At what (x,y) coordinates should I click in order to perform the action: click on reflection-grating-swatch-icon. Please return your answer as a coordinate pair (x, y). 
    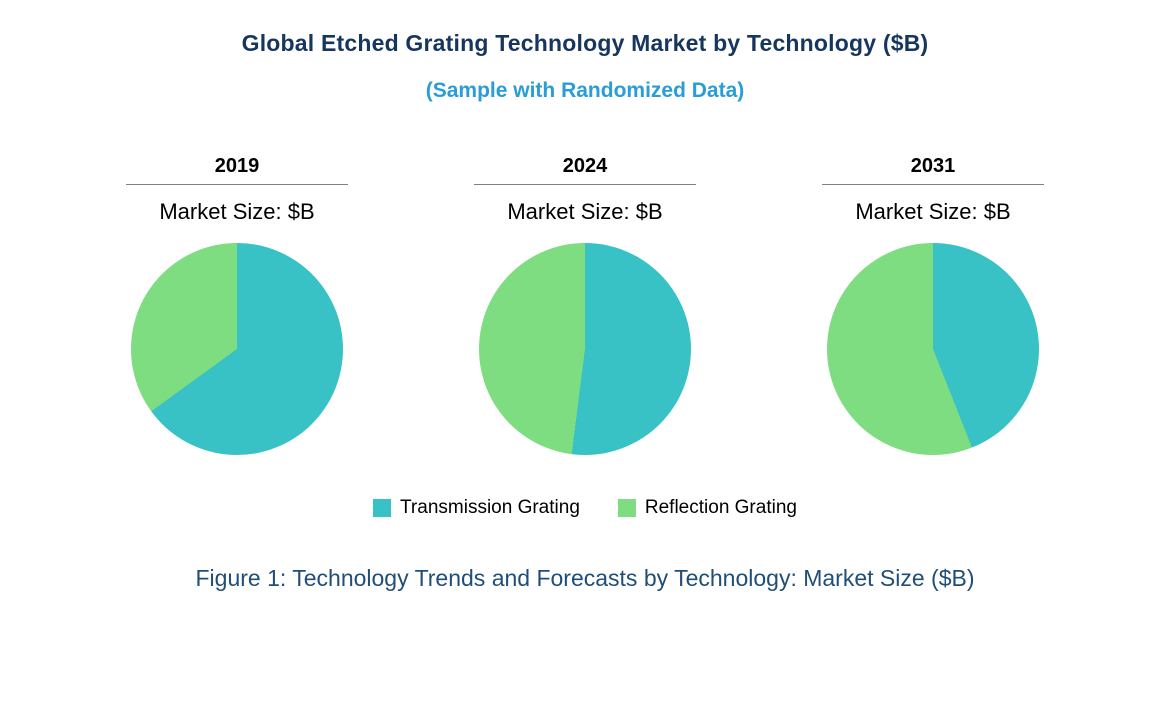
    Looking at the image, I should click on (626, 508).